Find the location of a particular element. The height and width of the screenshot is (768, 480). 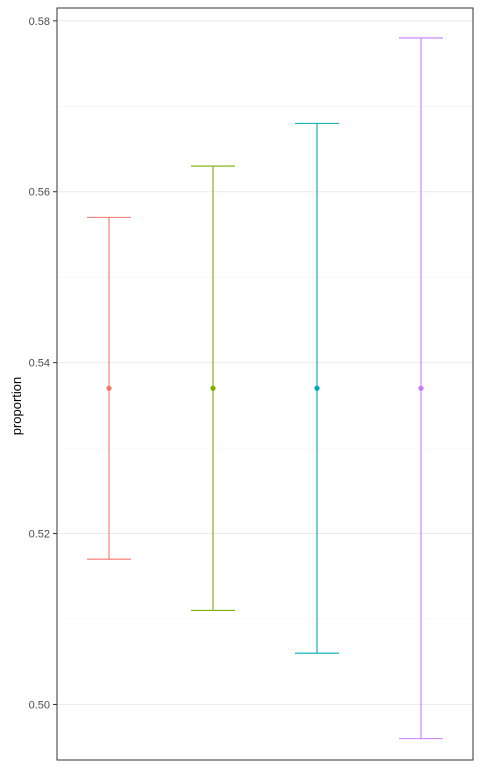

y-tick-label-1: 0.52 is located at coordinates (39, 535).